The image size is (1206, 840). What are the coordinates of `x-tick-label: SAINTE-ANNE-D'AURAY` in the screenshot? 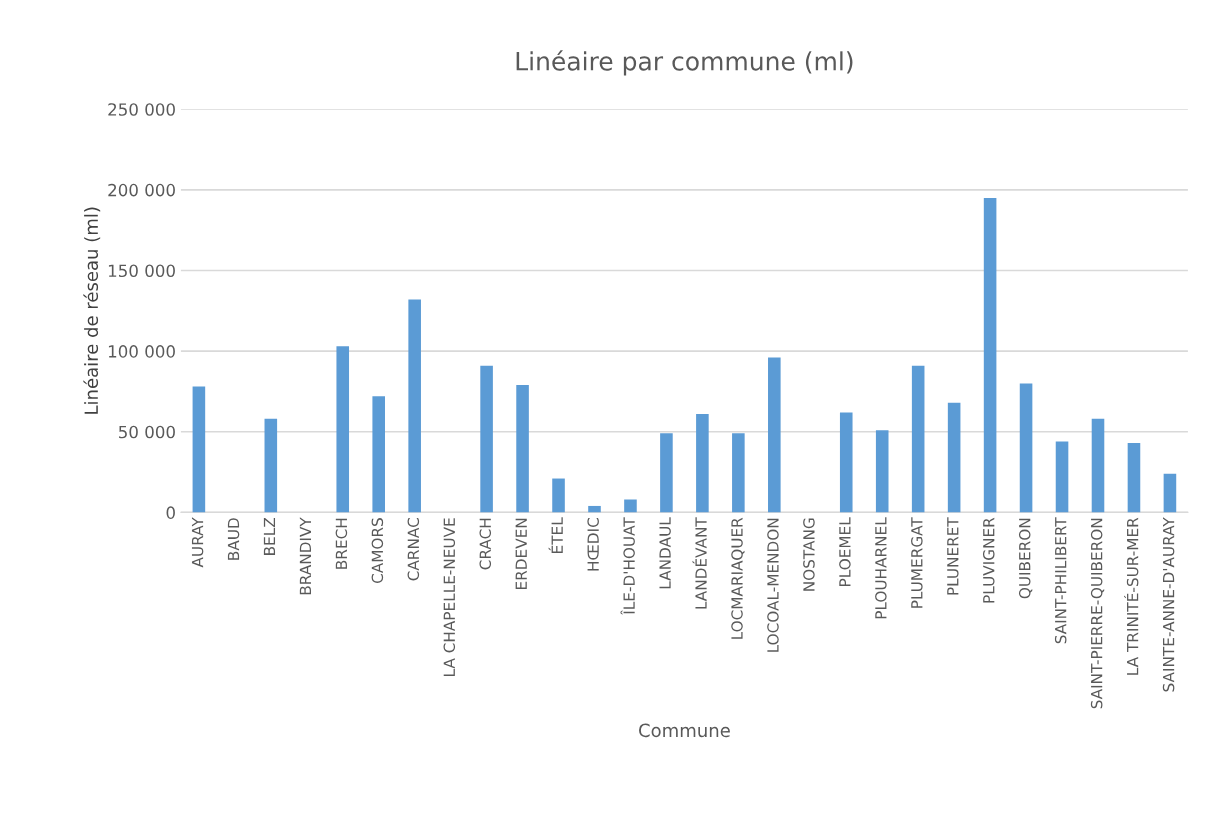 It's located at (1168, 604).